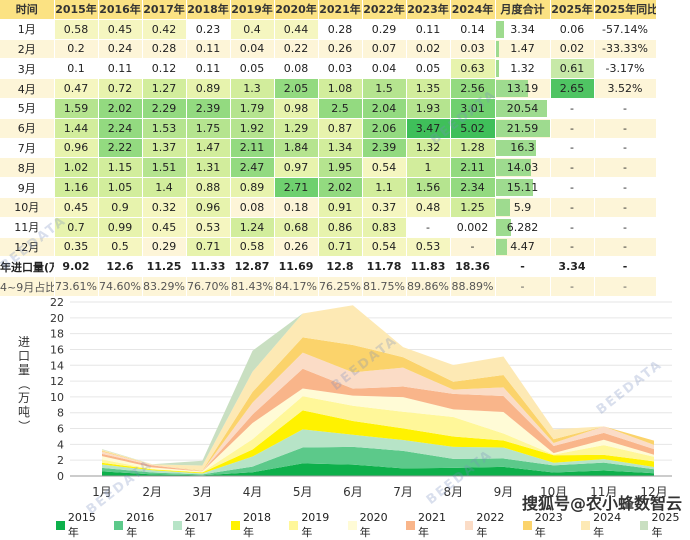  What do you see at coordinates (428, 207) in the screenshot?
I see `table-cell: 0.48` at bounding box center [428, 207].